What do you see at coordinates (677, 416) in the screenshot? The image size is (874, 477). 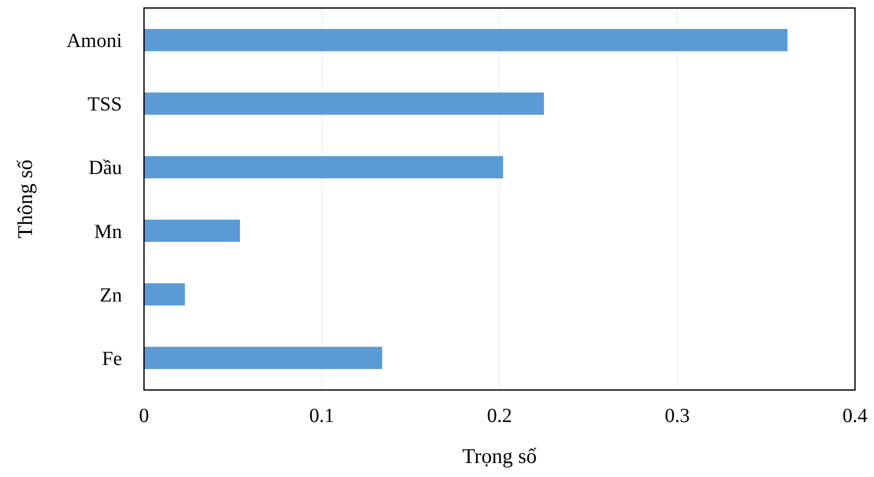 I see `x-tick-label: 0.3` at bounding box center [677, 416].